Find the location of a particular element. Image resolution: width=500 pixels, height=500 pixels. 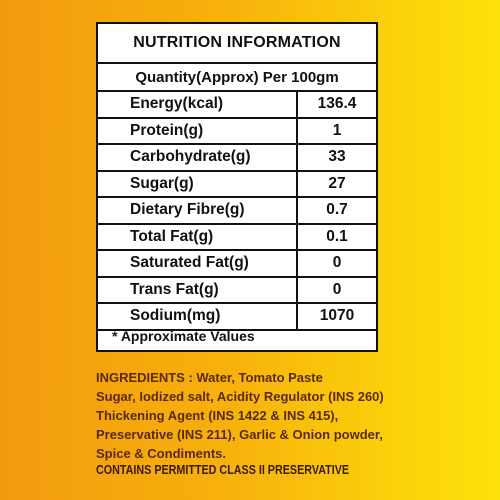

table-row: Protein(g) 1 is located at coordinates (237, 131).